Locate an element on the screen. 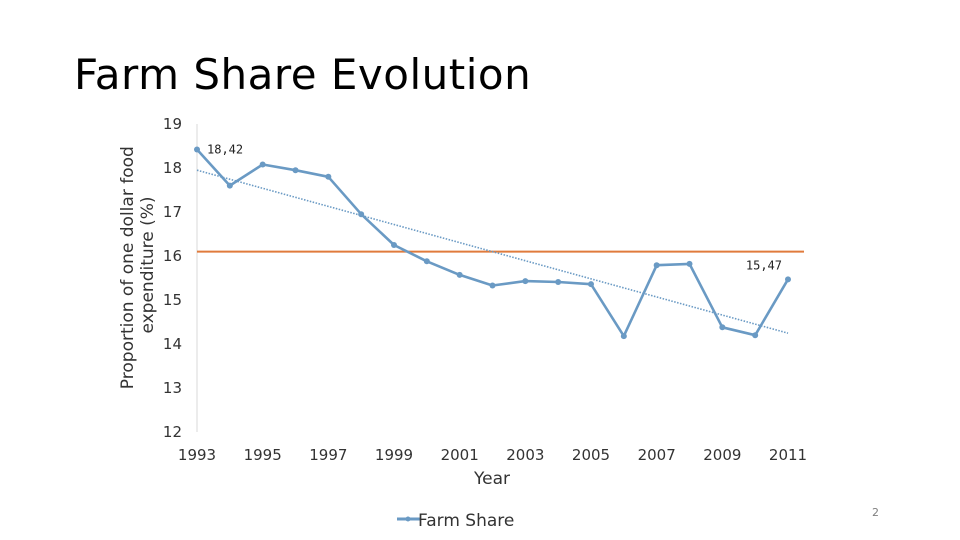 This screenshot has height=540, width=960. x-tick-label: 2007 is located at coordinates (657, 455).